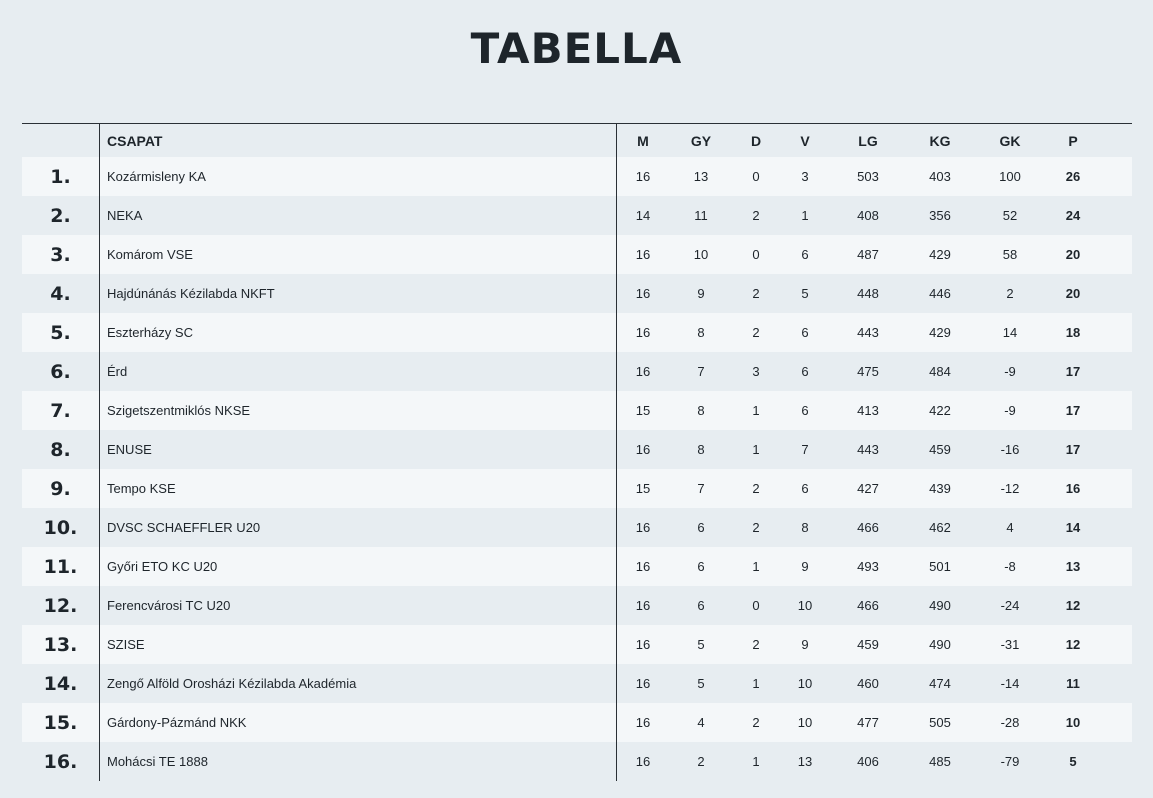 This screenshot has height=798, width=1153. What do you see at coordinates (61, 644) in the screenshot?
I see `rank-cell: 13.` at bounding box center [61, 644].